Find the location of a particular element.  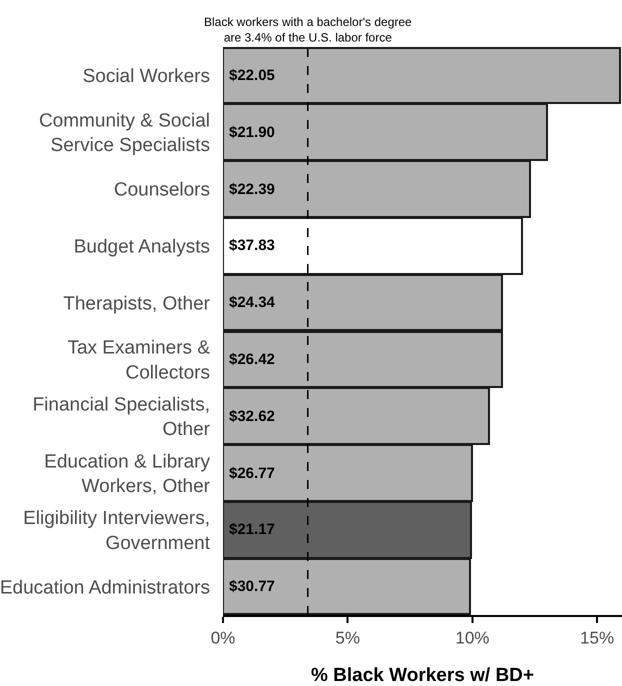

x-tick-label: 10% is located at coordinates (472, 638).